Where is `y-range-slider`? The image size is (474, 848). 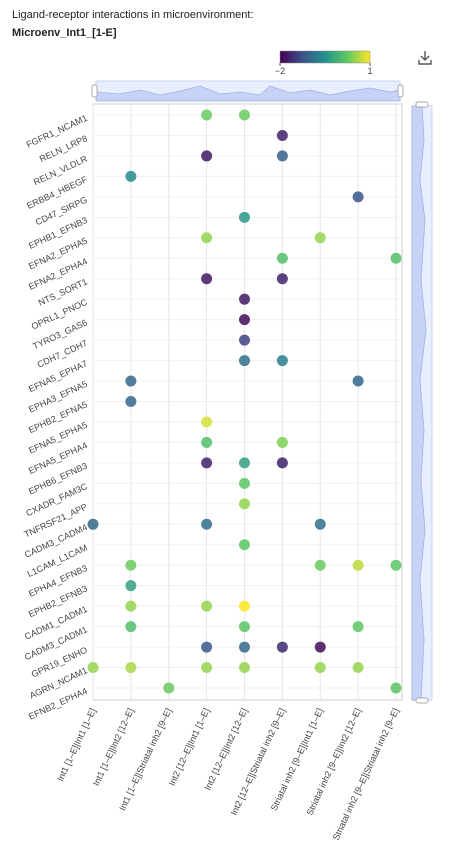 y-range-slider is located at coordinates (422, 402).